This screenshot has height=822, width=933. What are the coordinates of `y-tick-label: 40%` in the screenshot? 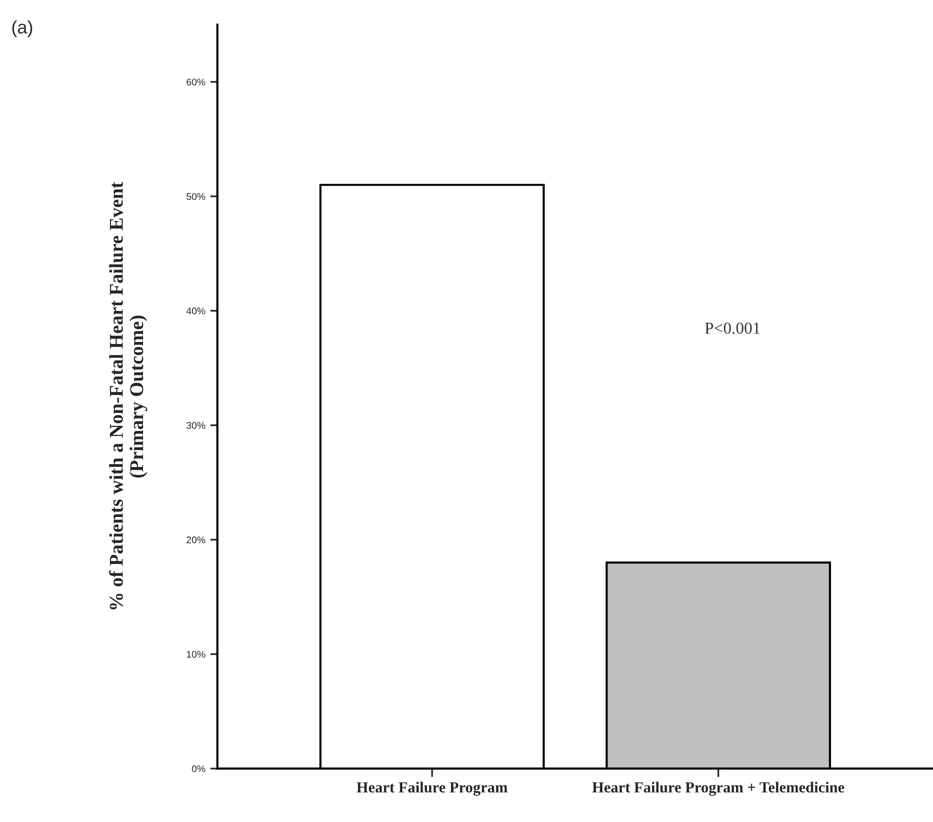 It's located at (196, 311).